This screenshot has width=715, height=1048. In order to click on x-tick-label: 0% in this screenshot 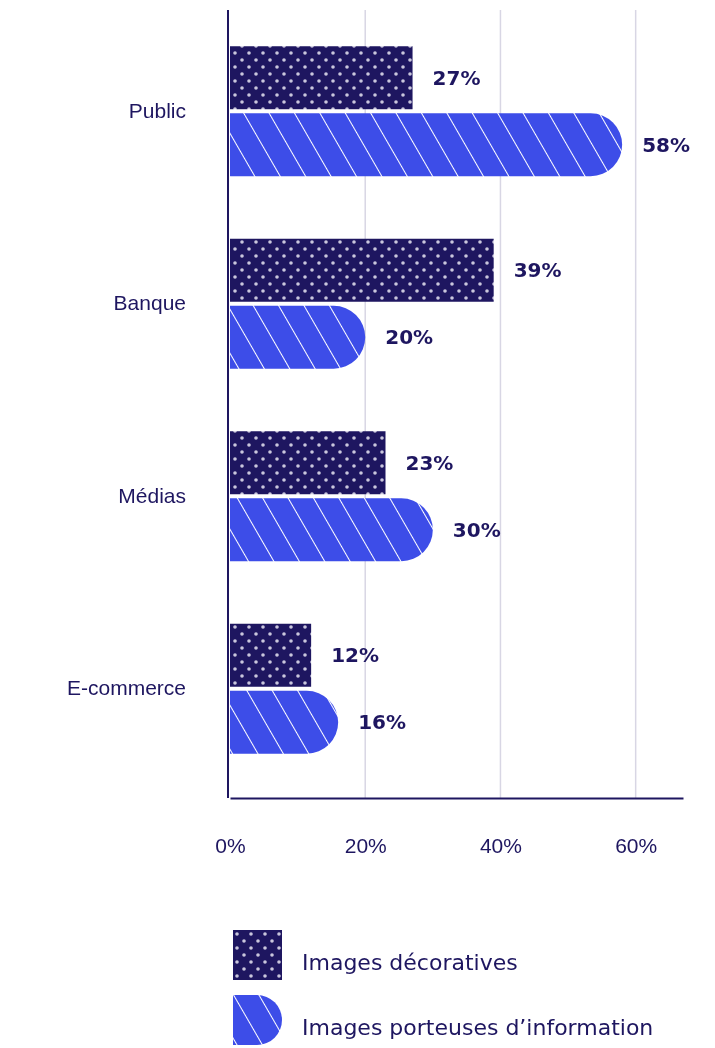, I will do `click(230, 845)`.